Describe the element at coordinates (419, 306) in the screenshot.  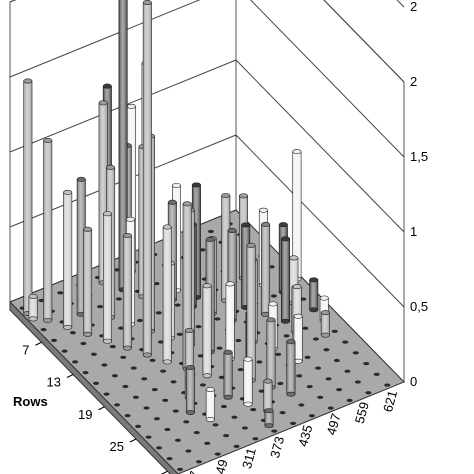
I see `z-tick-label: 0,5` at that location.